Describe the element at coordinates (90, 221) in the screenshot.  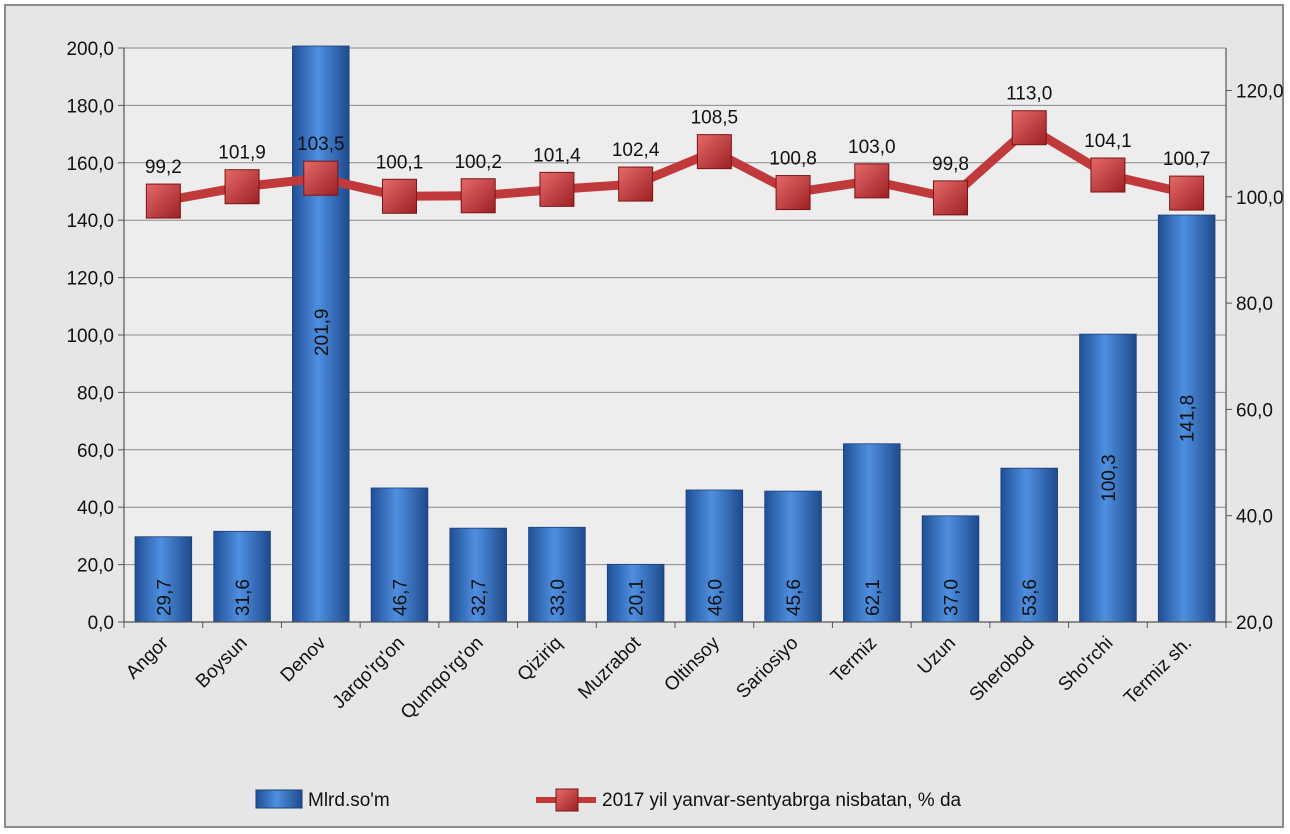
I see `left-tick-label: 140,0` at that location.